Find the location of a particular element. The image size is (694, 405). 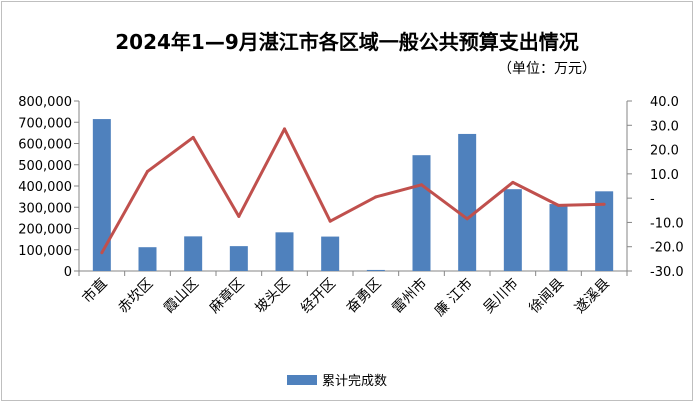

legend: 累计完成数 is located at coordinates (337, 381).